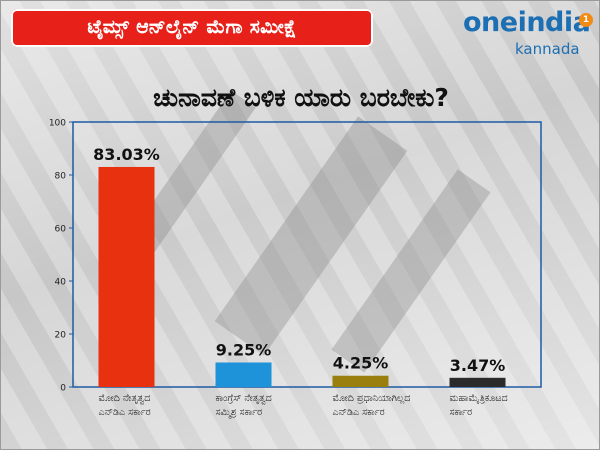 The width and height of the screenshot is (600, 450). What do you see at coordinates (125, 398) in the screenshot?
I see `category-label: ಮೋದಿ ನೇತೃತ್ವದ` at bounding box center [125, 398].